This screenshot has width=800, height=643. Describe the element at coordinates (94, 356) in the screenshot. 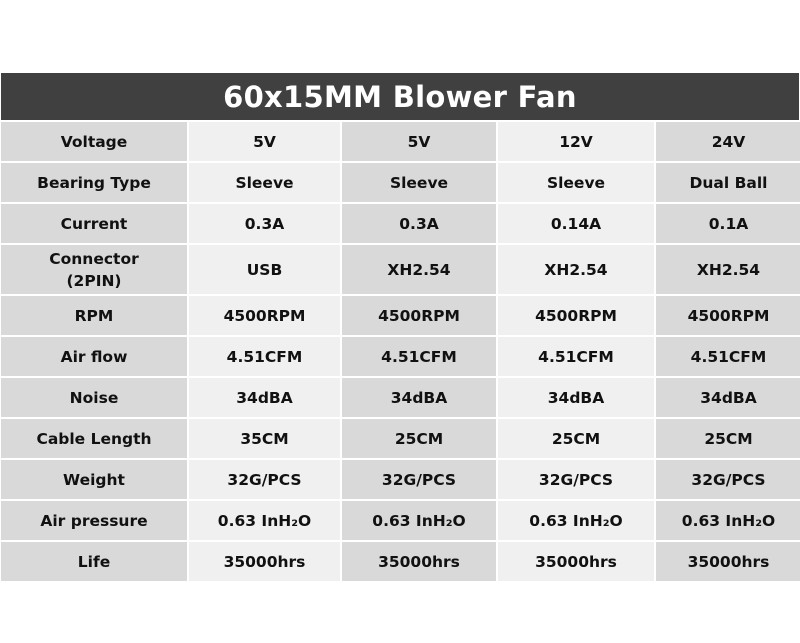

I see `row-label: Air flow` at that location.